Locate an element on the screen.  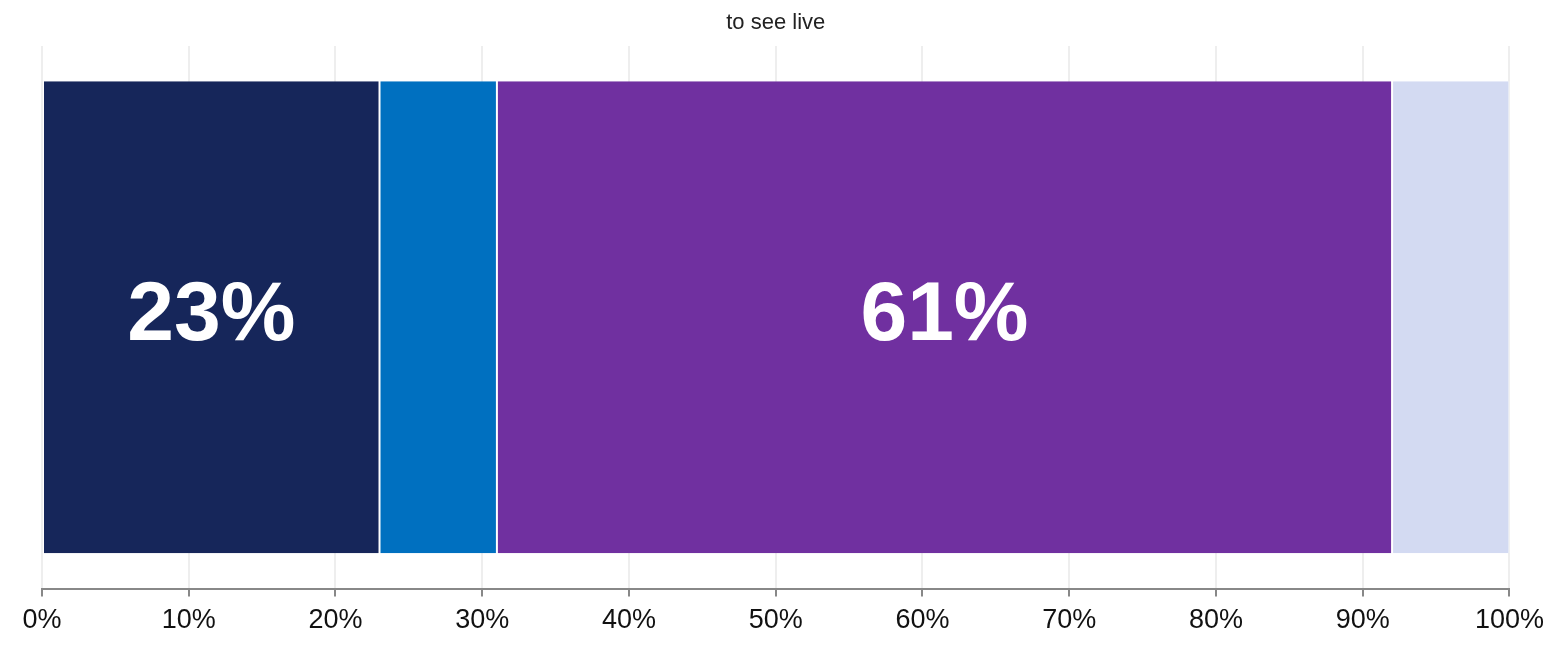
data-label: 61% is located at coordinates (944, 311).